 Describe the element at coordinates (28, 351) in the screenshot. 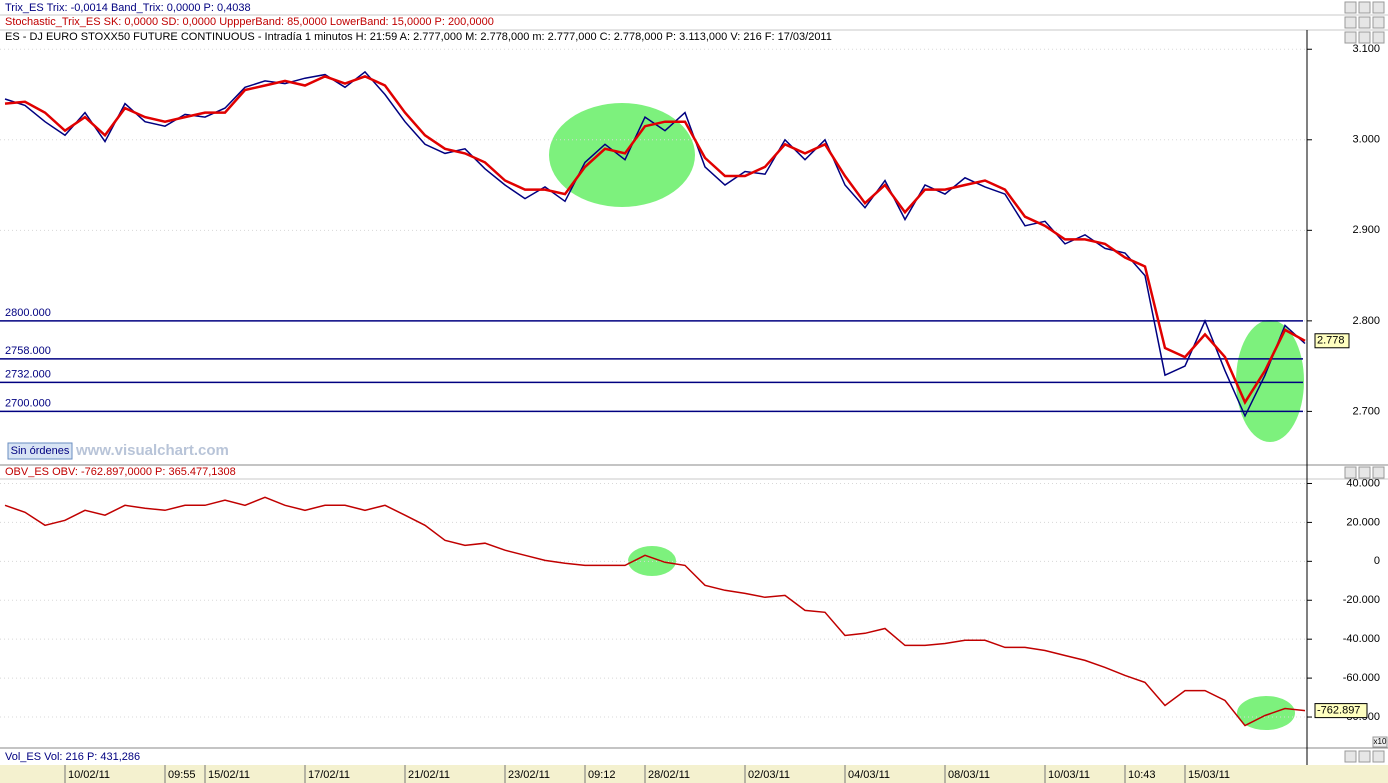

I see `level-label: 2758.000` at that location.